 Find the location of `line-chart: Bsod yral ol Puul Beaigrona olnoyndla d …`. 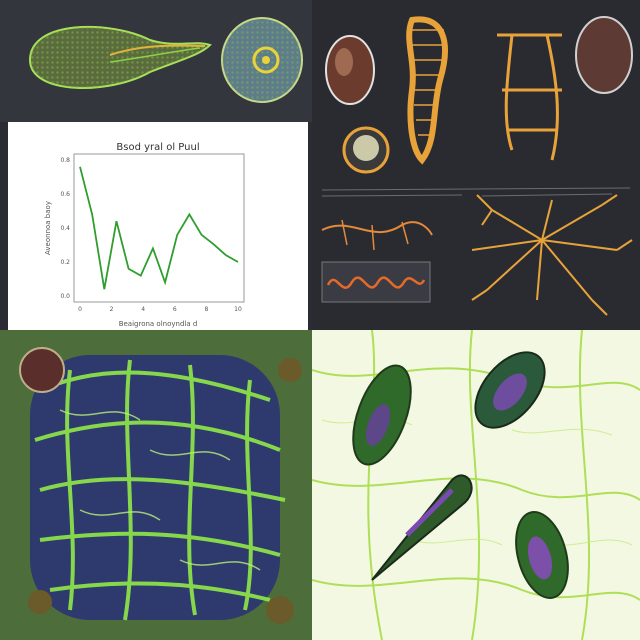

line-chart: Bsod yral ol Puul Beaigrona olnoyndla d … is located at coordinates (144, 235).